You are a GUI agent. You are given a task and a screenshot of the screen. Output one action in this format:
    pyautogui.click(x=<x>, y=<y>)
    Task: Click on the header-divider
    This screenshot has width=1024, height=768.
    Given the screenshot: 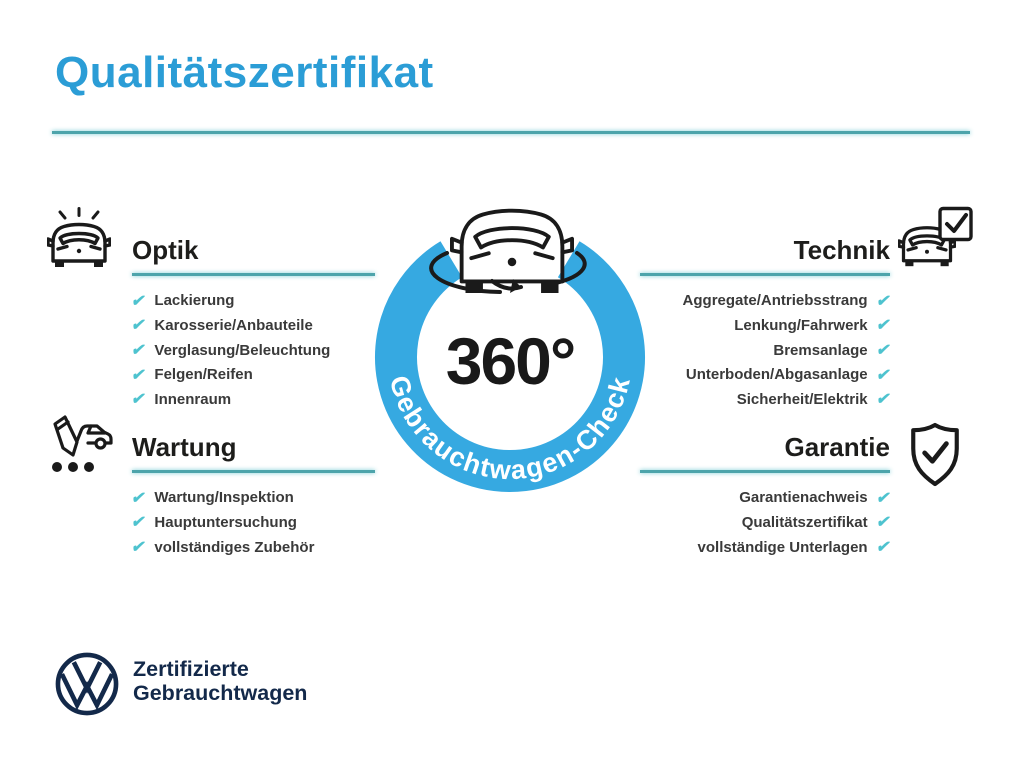 What is the action you would take?
    pyautogui.click(x=511, y=132)
    